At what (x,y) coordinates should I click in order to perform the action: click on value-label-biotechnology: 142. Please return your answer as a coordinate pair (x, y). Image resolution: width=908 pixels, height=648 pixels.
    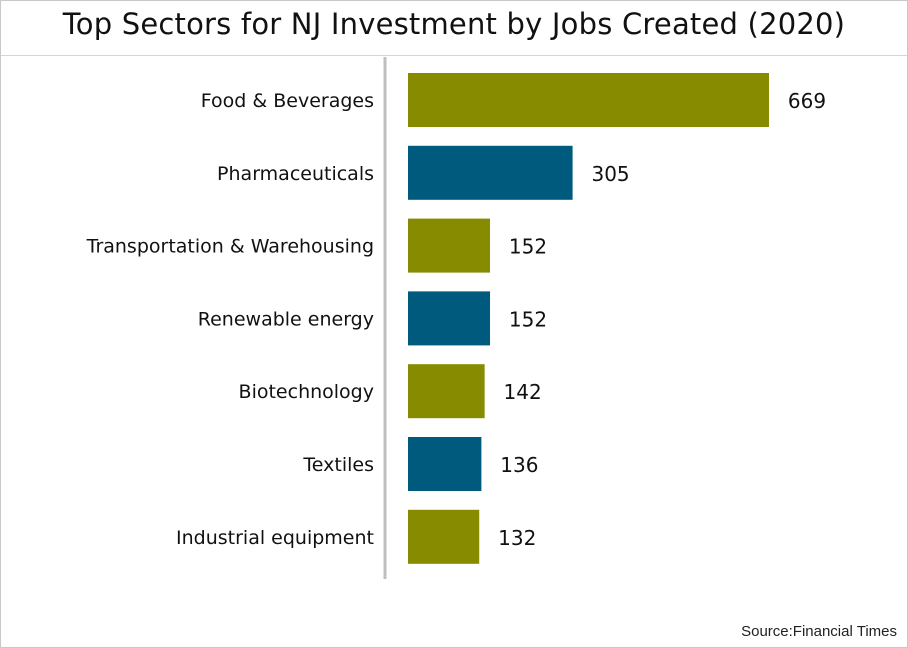
    Looking at the image, I should click on (523, 392).